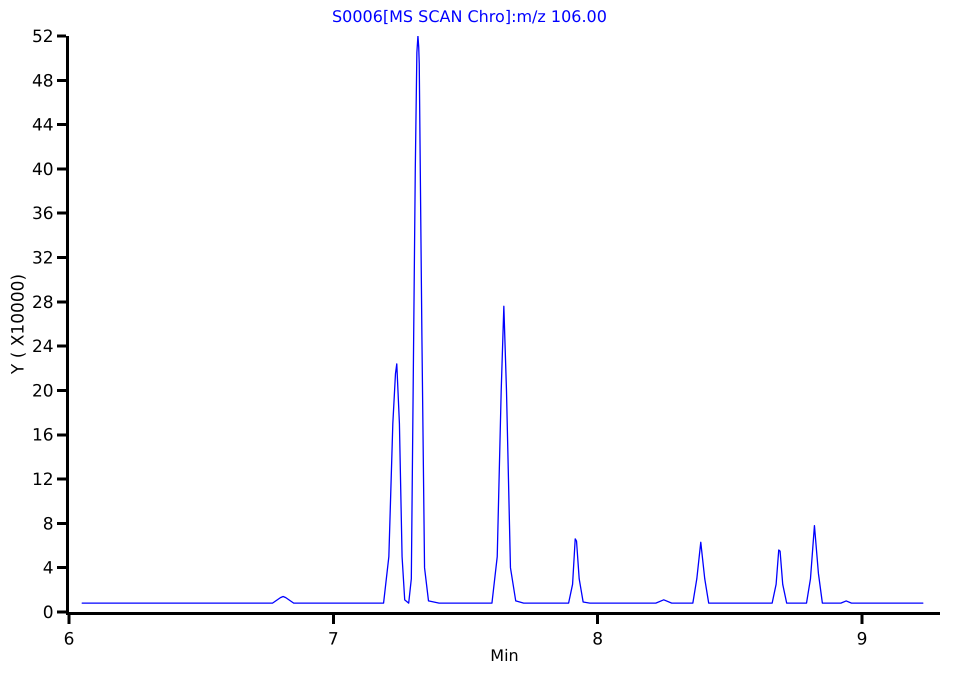 This screenshot has height=675, width=971. I want to click on x-tick-label: 9, so click(862, 639).